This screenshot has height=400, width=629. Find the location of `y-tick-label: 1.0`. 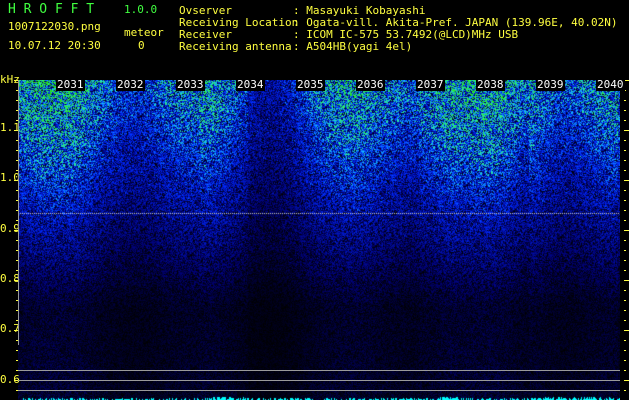

y-tick-label: 1.0 is located at coordinates (10, 178).